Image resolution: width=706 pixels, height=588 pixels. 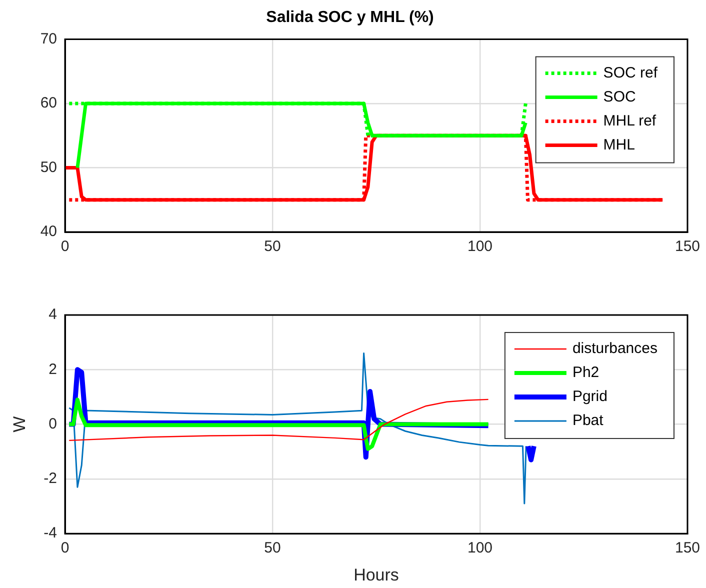 What do you see at coordinates (19, 424) in the screenshot?
I see `y-axis-title: W` at bounding box center [19, 424].